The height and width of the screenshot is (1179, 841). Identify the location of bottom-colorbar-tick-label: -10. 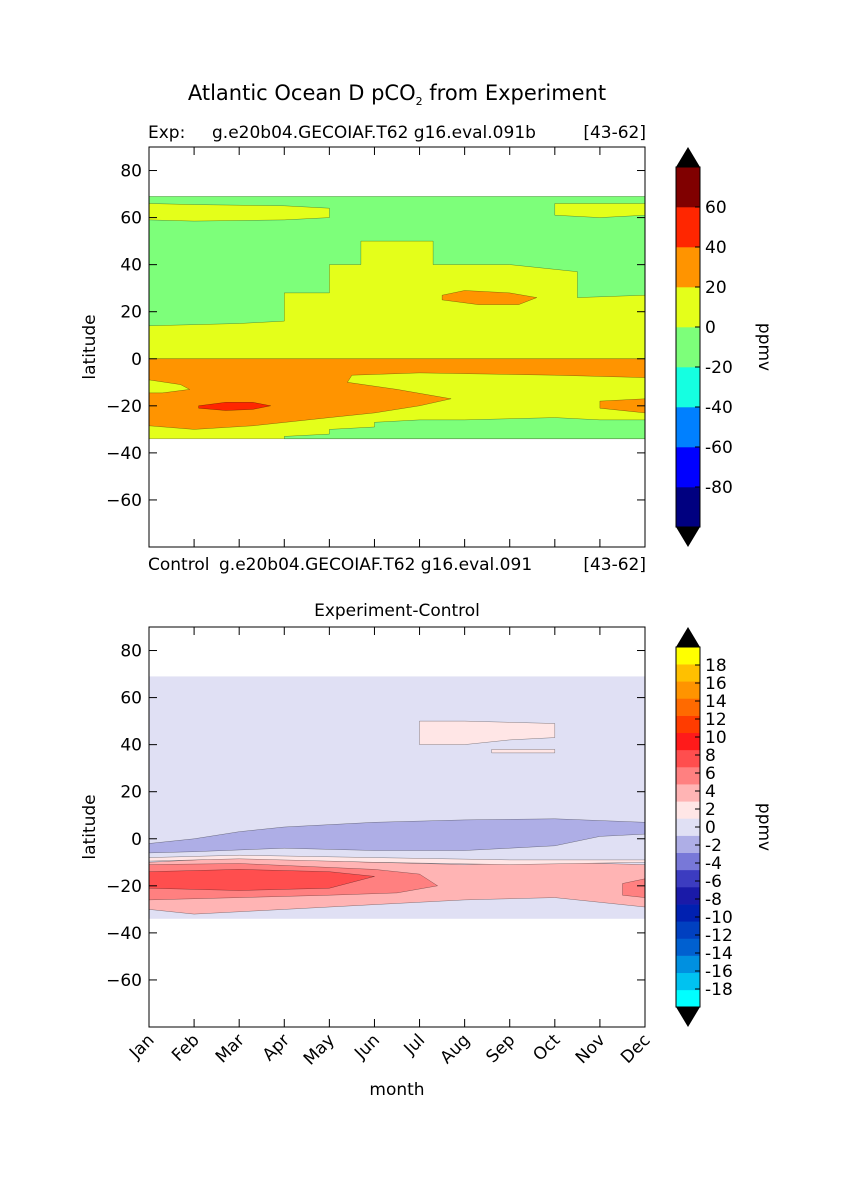
(719, 918).